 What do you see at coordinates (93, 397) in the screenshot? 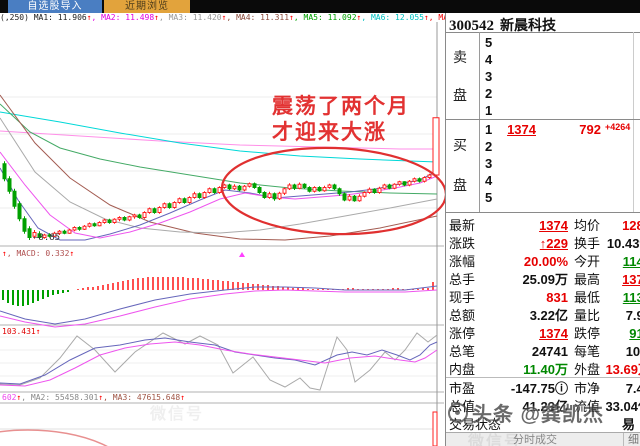
I see `volume-ma-label: 602↑, MA2: 55458.301↑, MA3: 47615.648↑` at bounding box center [93, 397].